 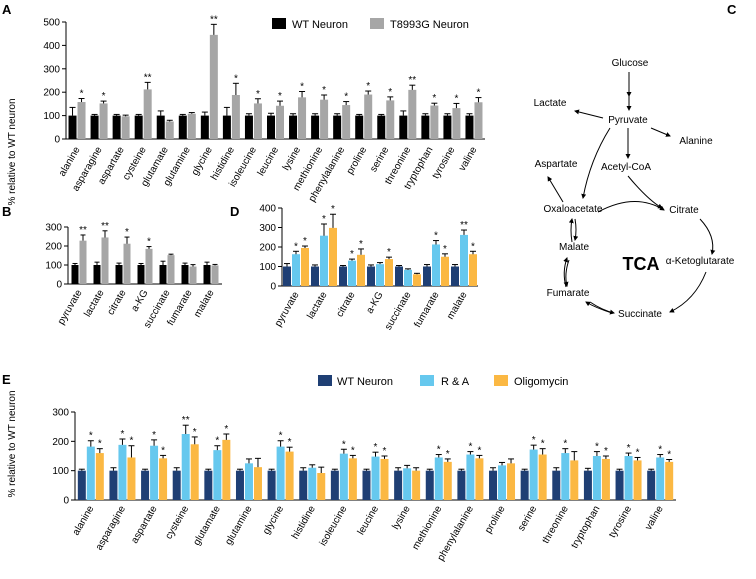 What do you see at coordinates (429, 25) in the screenshot?
I see `legend-label-t8993g: T8993G Neuron` at bounding box center [429, 25].